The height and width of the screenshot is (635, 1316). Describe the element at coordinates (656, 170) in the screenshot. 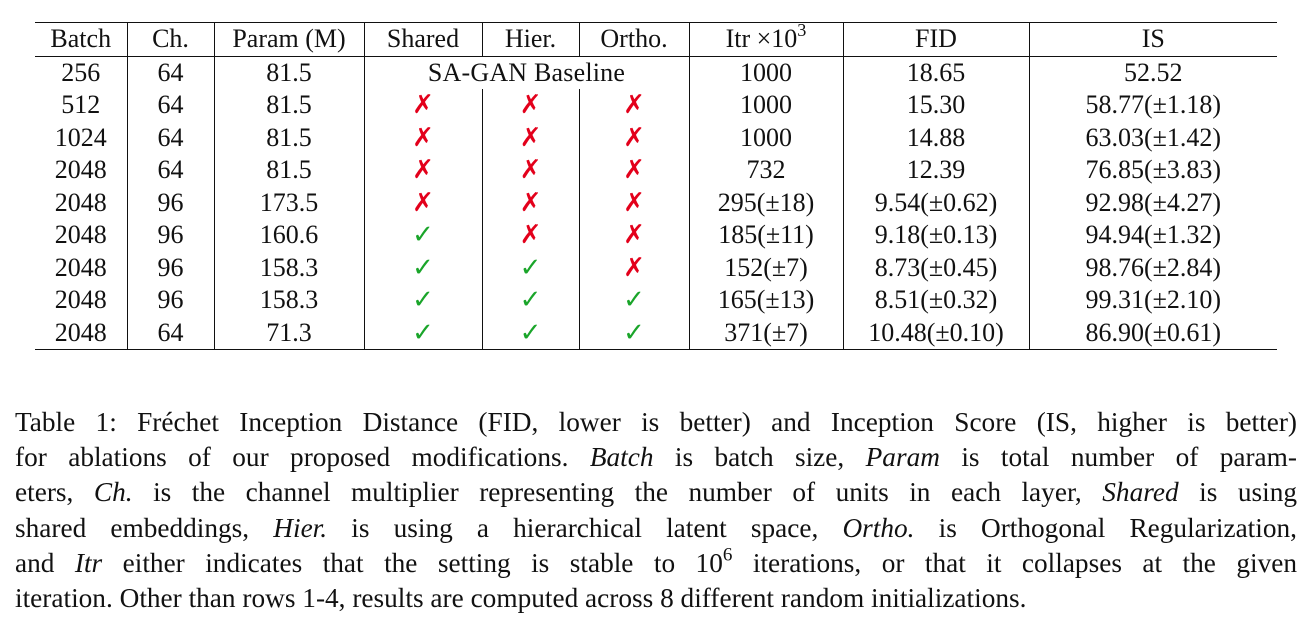

I see `table-row: 2048 64 81.5 ✗ ✗ ✗ 732 12.39 76.85(±3.83)` at that location.